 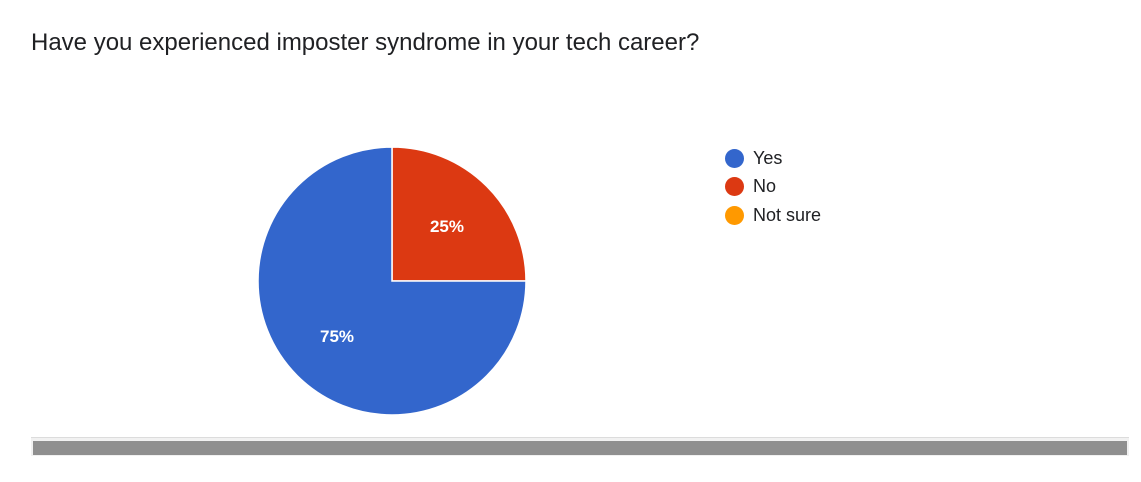 I want to click on legend-item: No, so click(x=773, y=187).